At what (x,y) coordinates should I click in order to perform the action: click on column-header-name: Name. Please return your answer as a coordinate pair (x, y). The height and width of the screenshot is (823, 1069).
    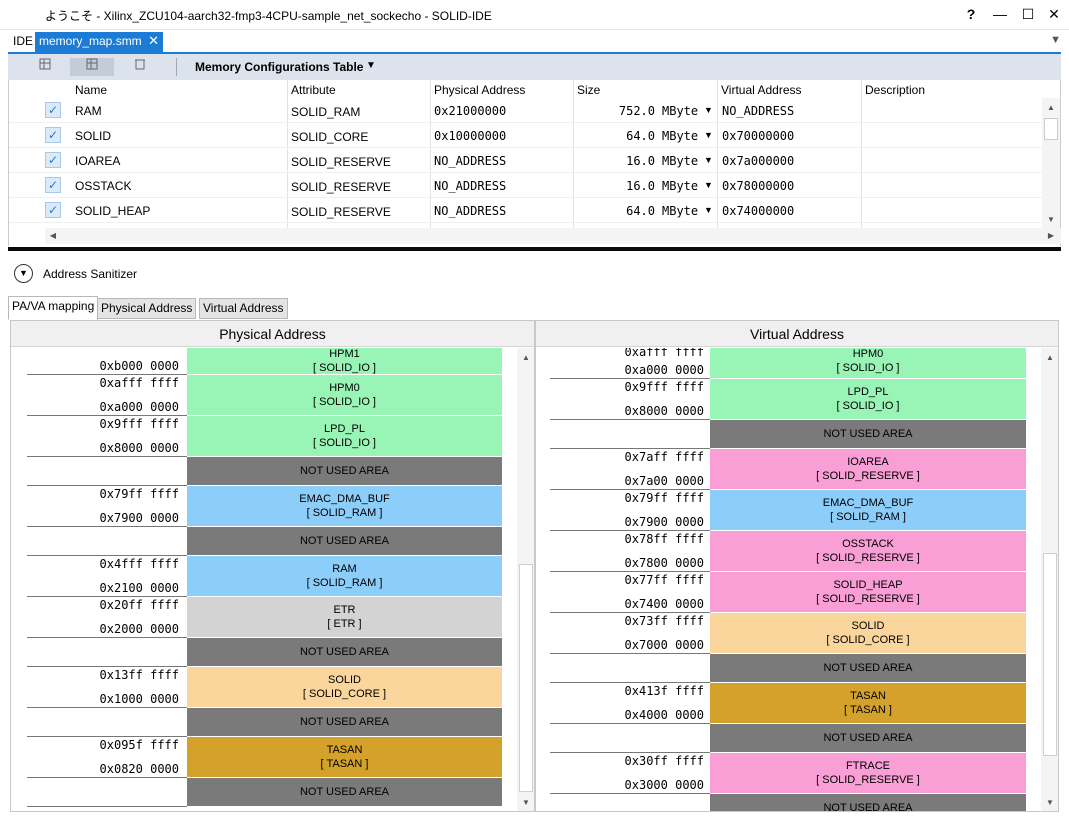
    Looking at the image, I should click on (91, 90).